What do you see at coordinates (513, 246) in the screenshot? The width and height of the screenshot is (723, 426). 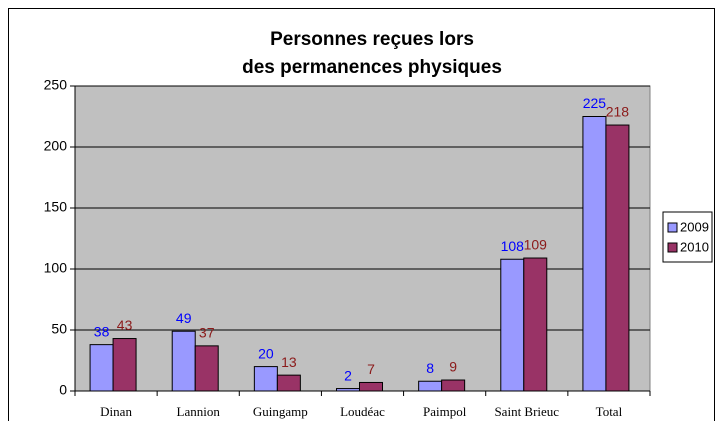 I see `value-label: 108` at bounding box center [513, 246].